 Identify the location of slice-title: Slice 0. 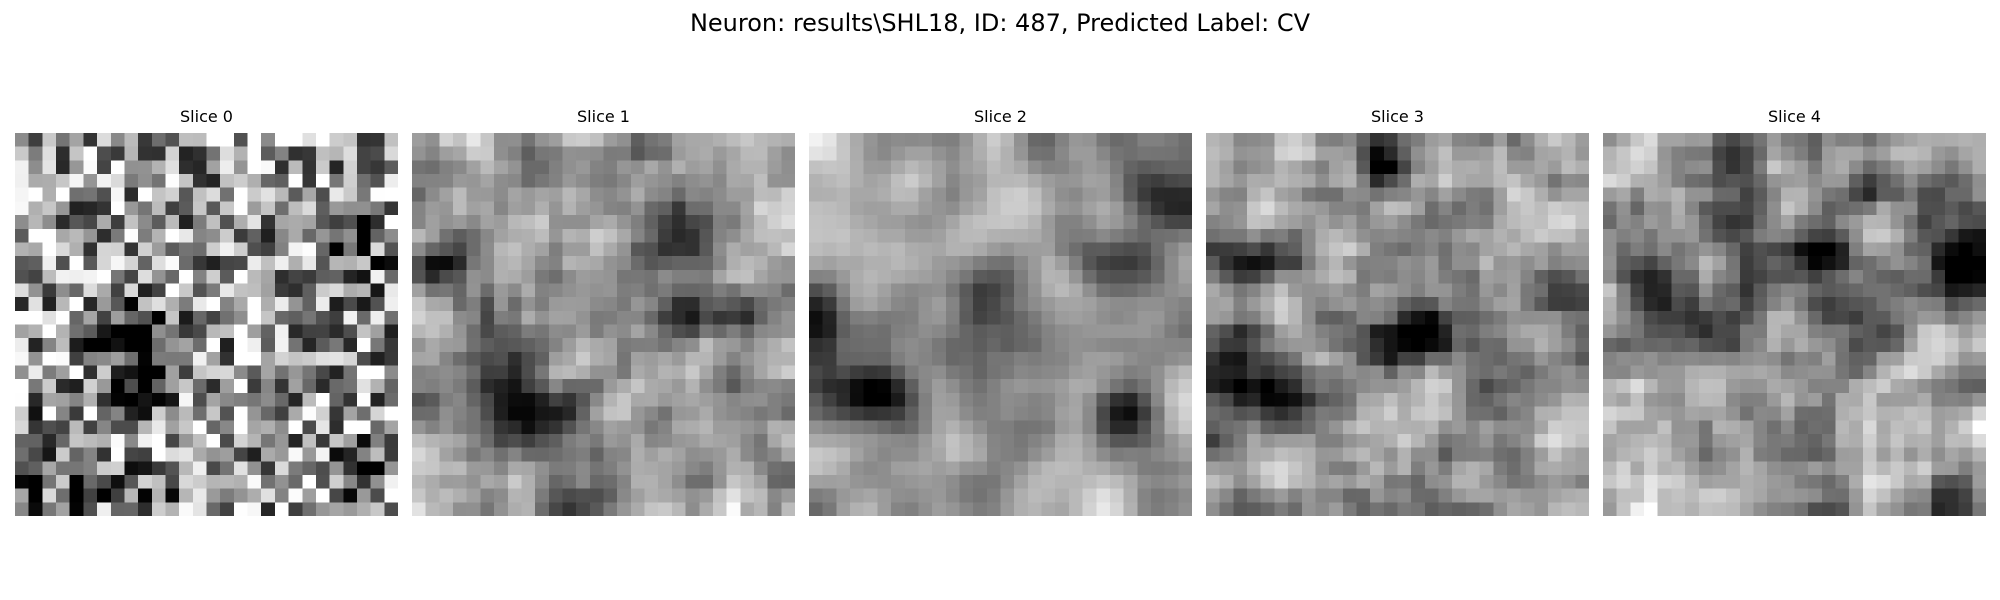
(206, 116).